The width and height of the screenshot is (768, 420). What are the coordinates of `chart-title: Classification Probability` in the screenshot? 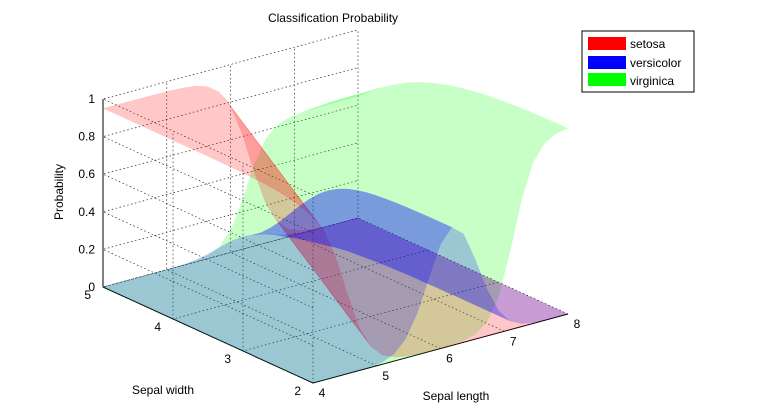 It's located at (333, 18).